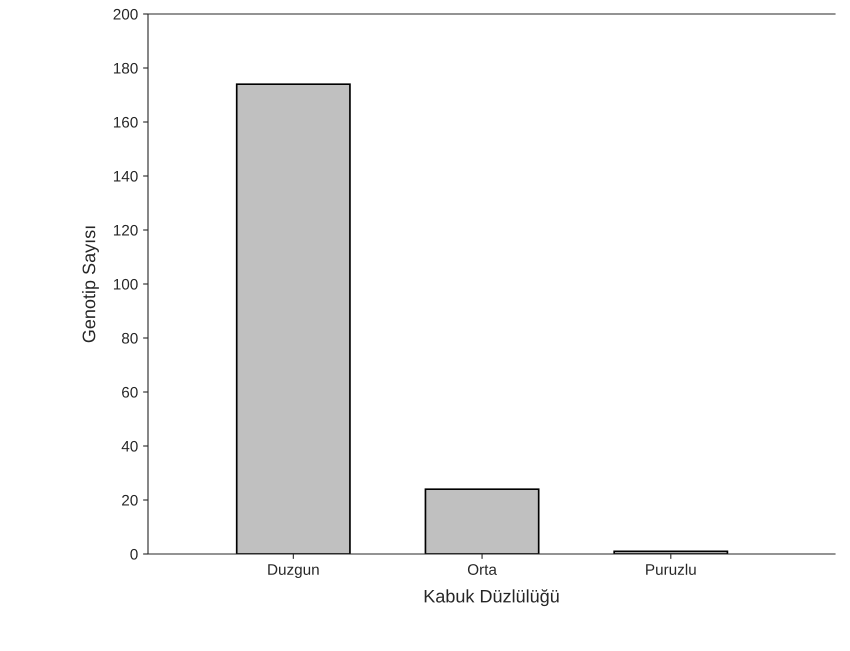 The width and height of the screenshot is (850, 651). Describe the element at coordinates (293, 571) in the screenshot. I see `x-tick-label: Duzgun` at that location.